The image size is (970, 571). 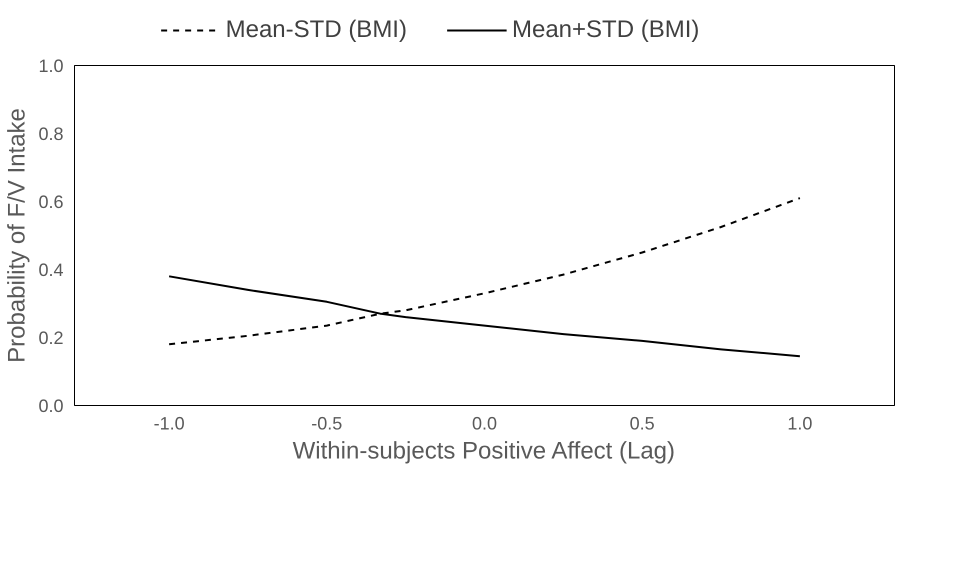 I want to click on x-tick-label: -0.5, so click(x=326, y=424).